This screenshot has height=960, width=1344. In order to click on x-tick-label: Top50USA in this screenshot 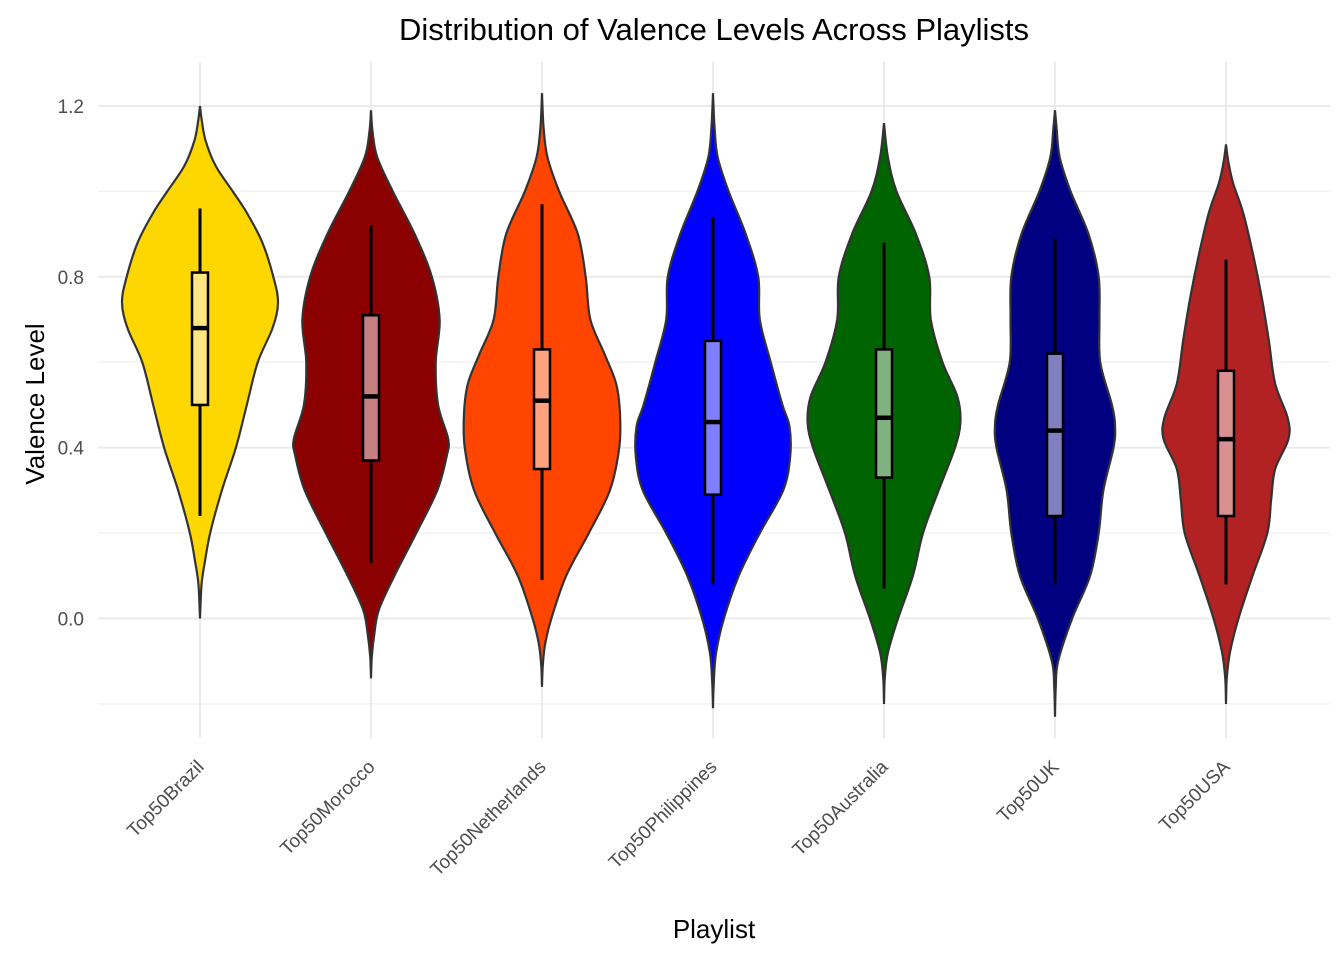, I will do `click(1194, 795)`.